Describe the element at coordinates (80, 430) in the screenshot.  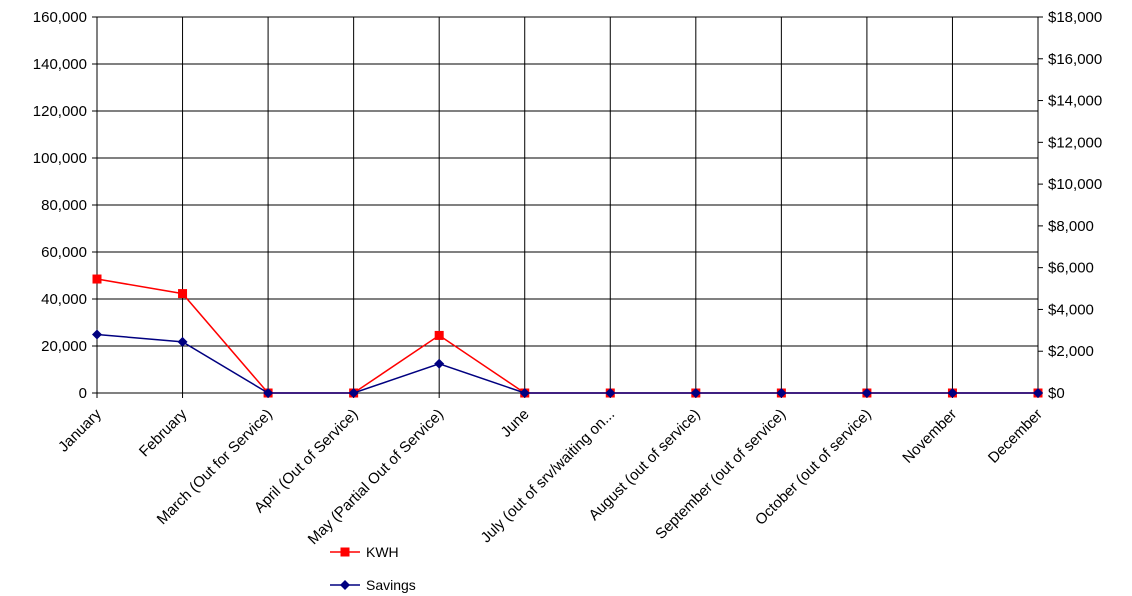
I see `x-tick-label: January` at that location.